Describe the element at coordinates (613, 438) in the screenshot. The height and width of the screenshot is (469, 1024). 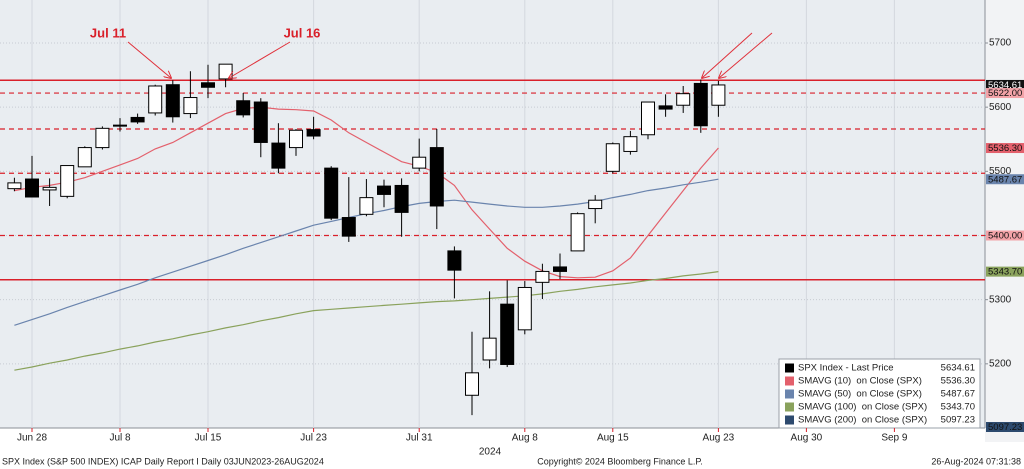
I see `x-tick-label: Aug 15` at that location.